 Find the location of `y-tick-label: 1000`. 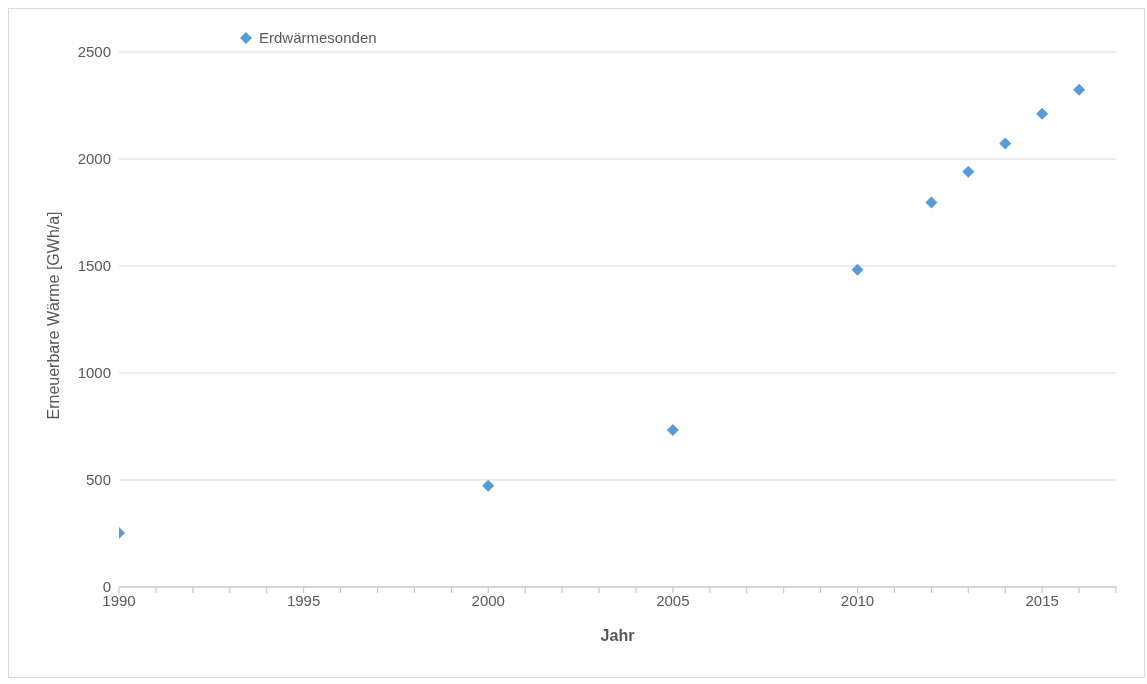

y-tick-label: 1000 is located at coordinates (94, 373).